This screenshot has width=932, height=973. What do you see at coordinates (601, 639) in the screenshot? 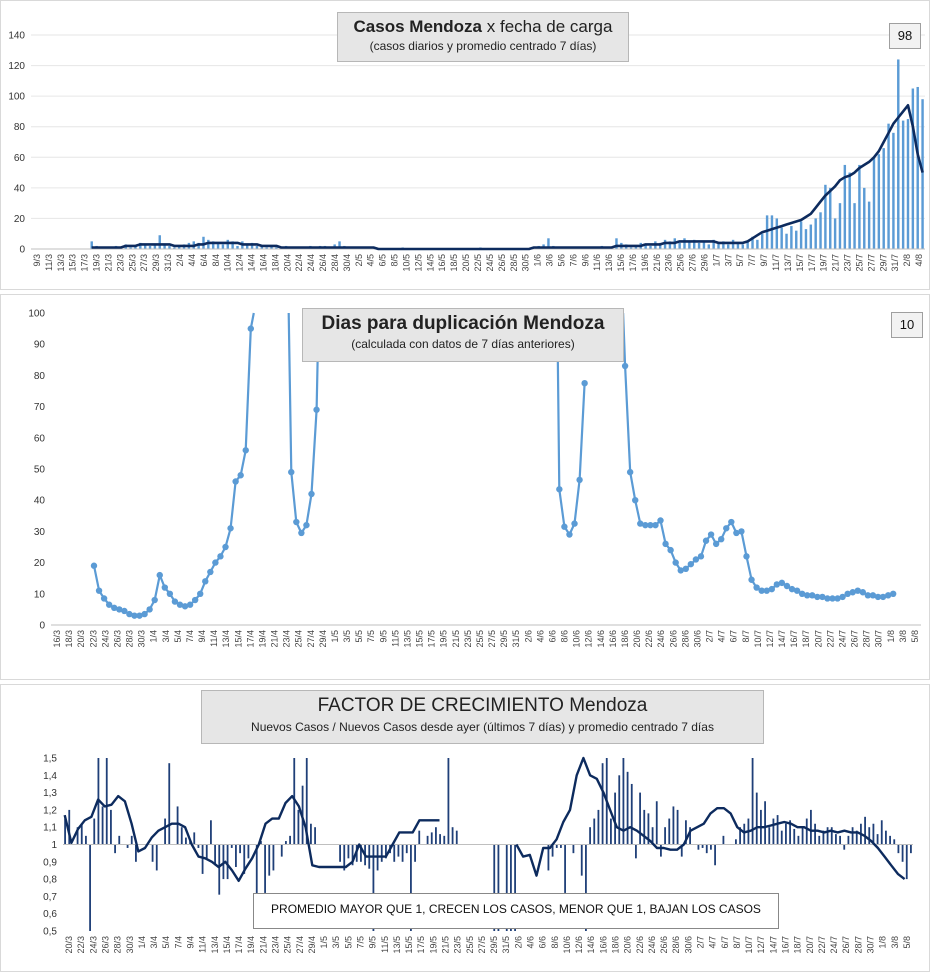
I see `dup-xtick-label: 14/6` at bounding box center [601, 639].